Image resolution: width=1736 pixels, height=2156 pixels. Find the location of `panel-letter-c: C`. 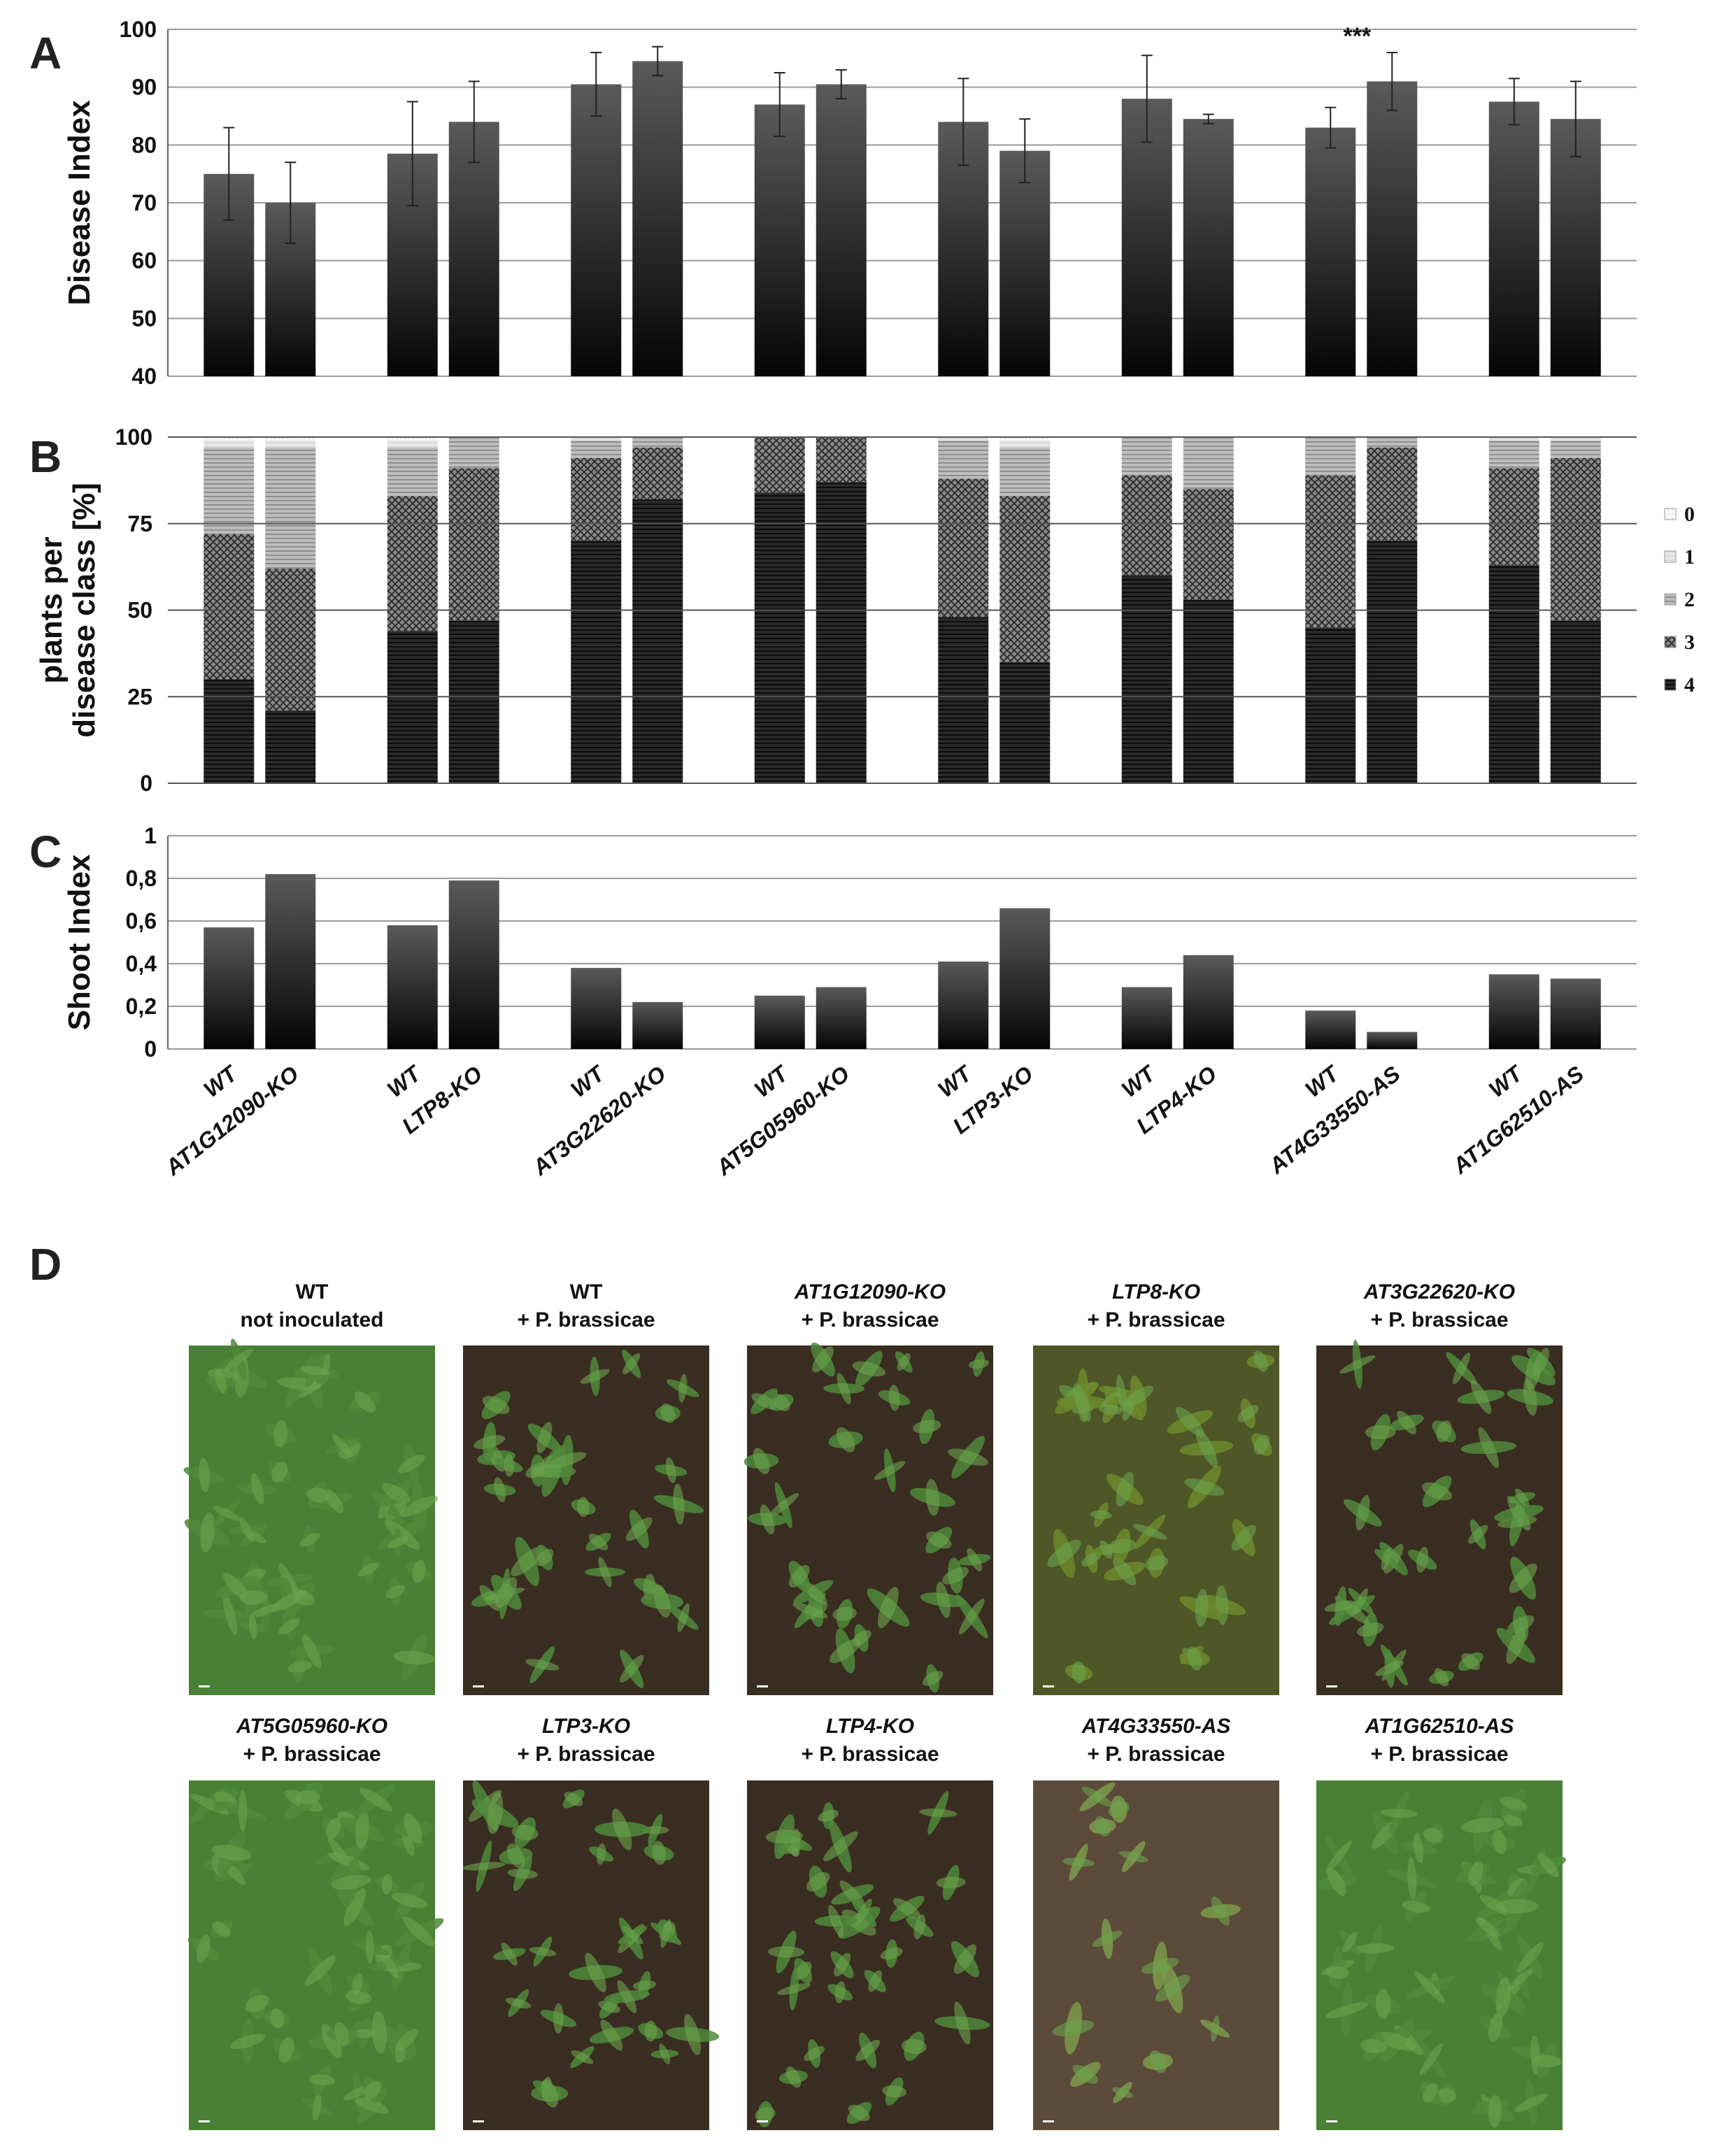

panel-letter-c: C is located at coordinates (45, 852).